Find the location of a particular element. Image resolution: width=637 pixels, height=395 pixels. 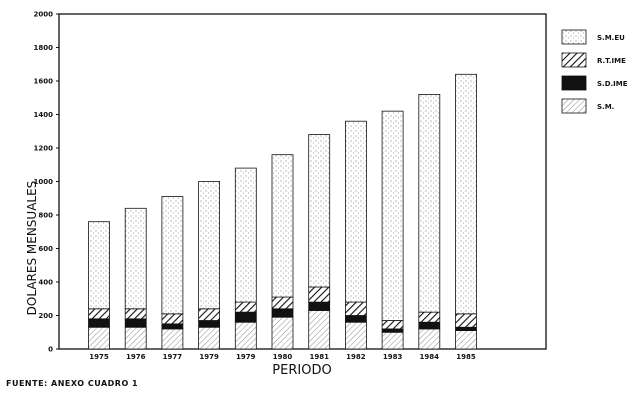

y-axis-title: DOLARES MENSUALES is located at coordinates (32, 248).